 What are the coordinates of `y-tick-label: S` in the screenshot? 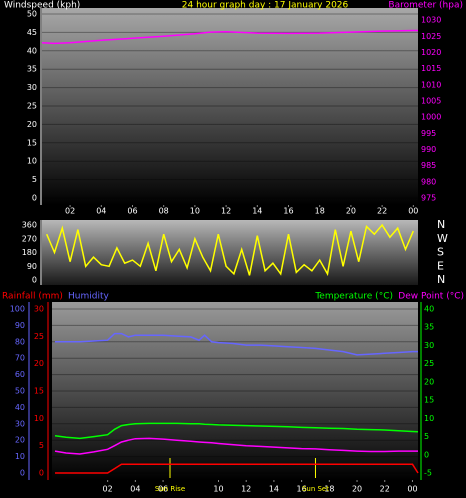 It's located at (440, 252).